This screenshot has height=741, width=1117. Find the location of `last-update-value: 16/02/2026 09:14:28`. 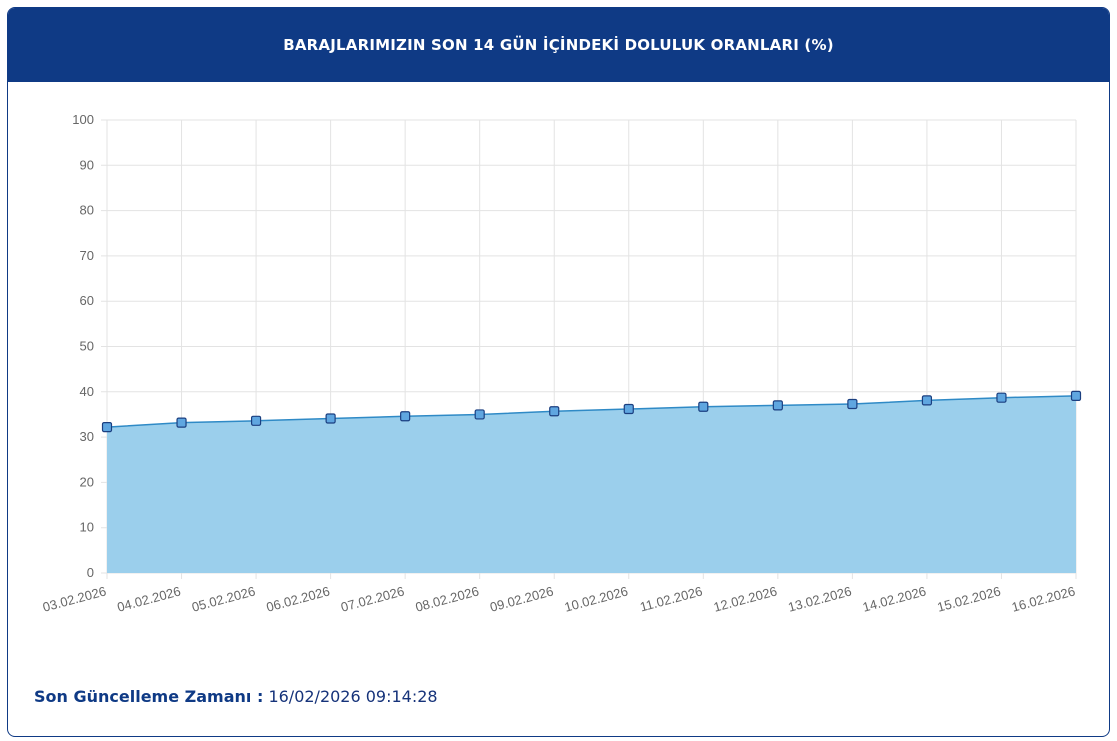

last-update-value: 16/02/2026 09:14:28 is located at coordinates (350, 696).